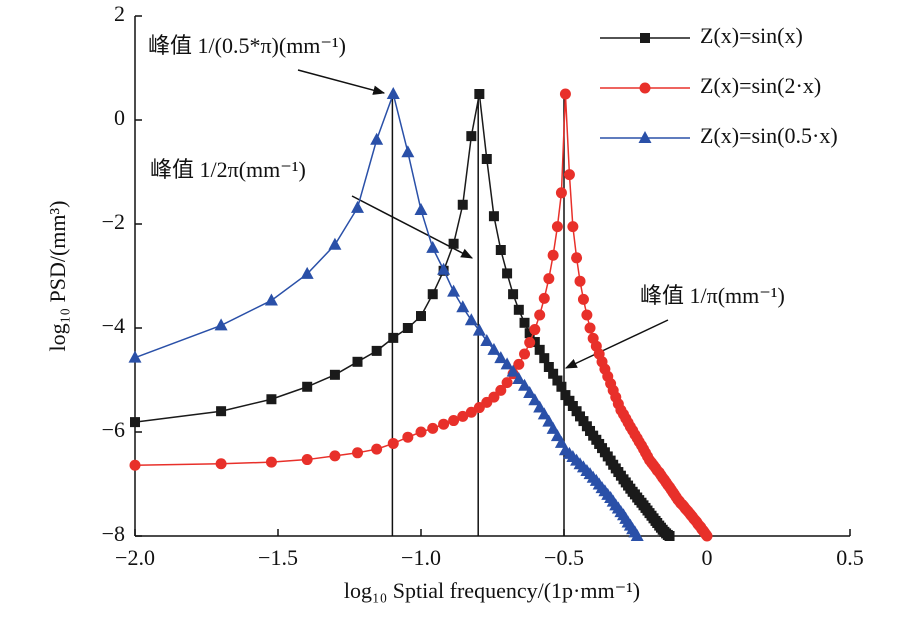  What do you see at coordinates (421, 557) in the screenshot?
I see `x-tick-label: −1.0` at bounding box center [421, 557].